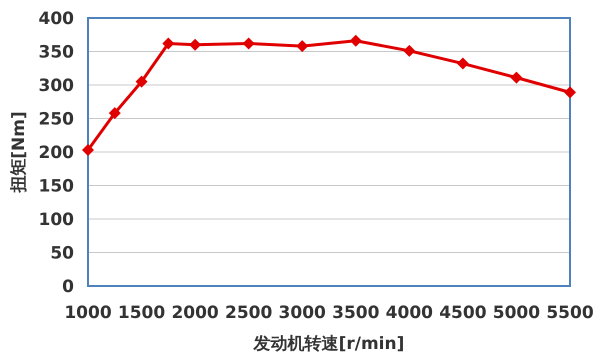  Describe the element at coordinates (56, 186) in the screenshot. I see `y-tick-label: 150` at that location.